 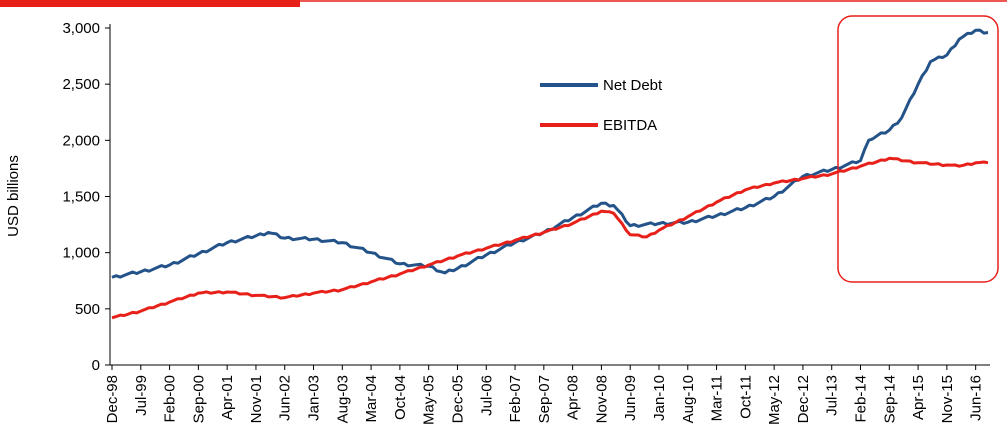 What do you see at coordinates (774, 400) in the screenshot?
I see `x-tick-label: May-12` at bounding box center [774, 400].